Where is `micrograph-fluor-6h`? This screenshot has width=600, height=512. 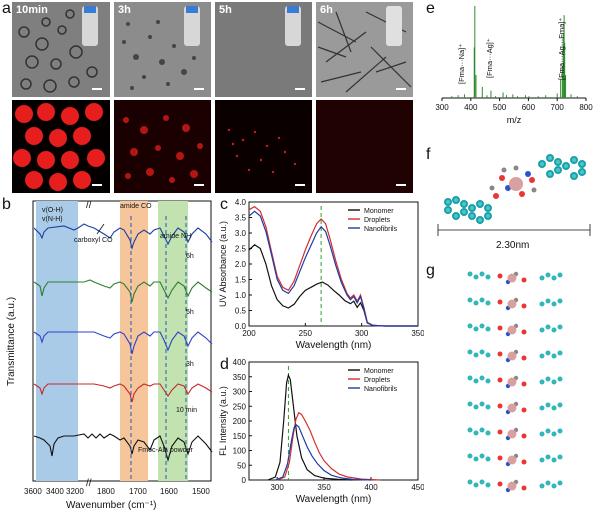
micrograph-fluor-6h is located at coordinates (364, 146).